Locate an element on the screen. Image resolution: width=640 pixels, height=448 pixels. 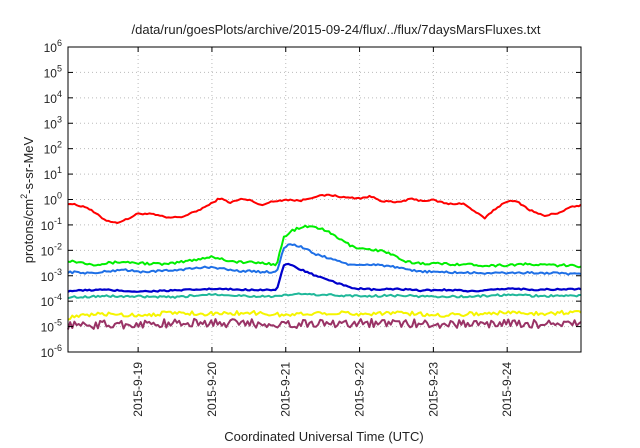
x-tick-label: 2015-9-19 is located at coordinates (138, 389).